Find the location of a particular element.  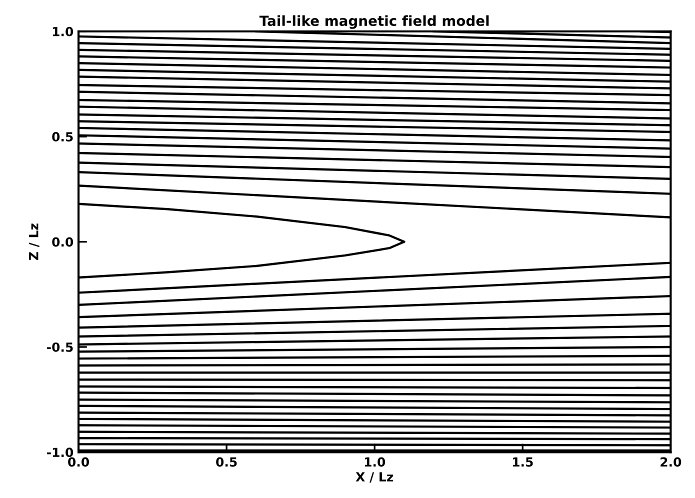

y-tick-label: -0.5 is located at coordinates (60, 347).